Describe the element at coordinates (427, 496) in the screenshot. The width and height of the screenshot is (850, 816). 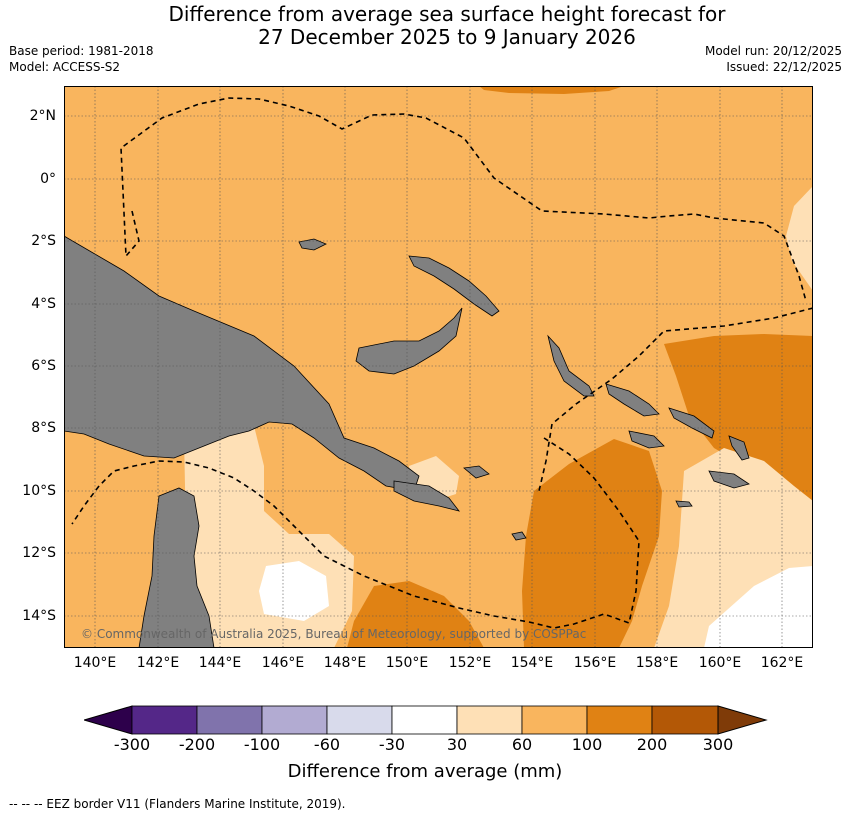
I see `land-new-guinea-tail` at that location.